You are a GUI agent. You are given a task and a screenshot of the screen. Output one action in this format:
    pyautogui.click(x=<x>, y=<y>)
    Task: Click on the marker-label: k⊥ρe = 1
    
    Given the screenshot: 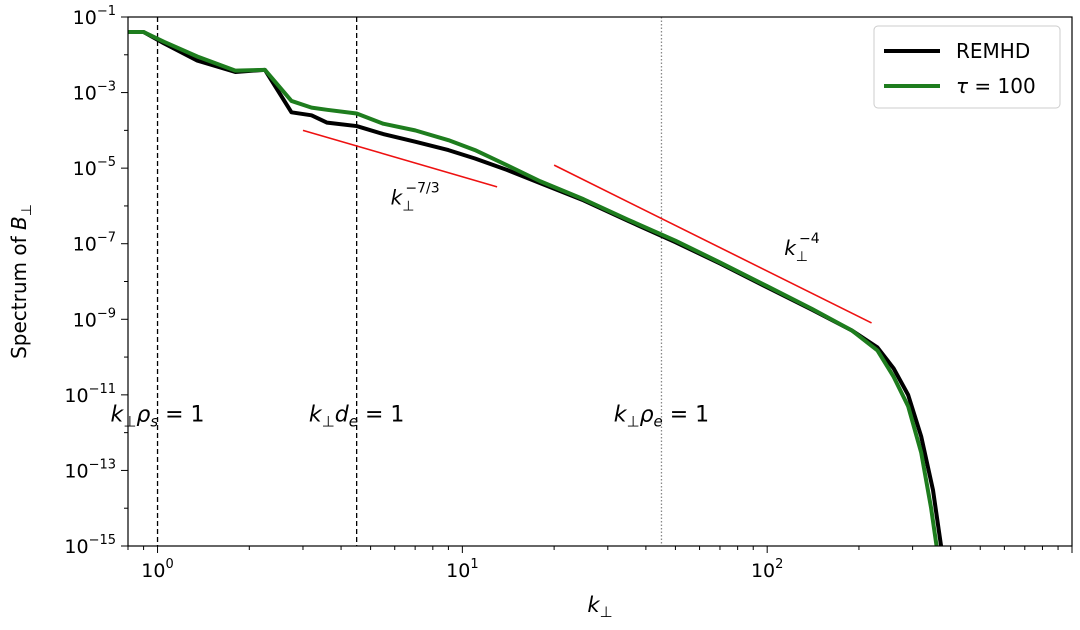 What is the action you would take?
    pyautogui.click(x=661, y=416)
    